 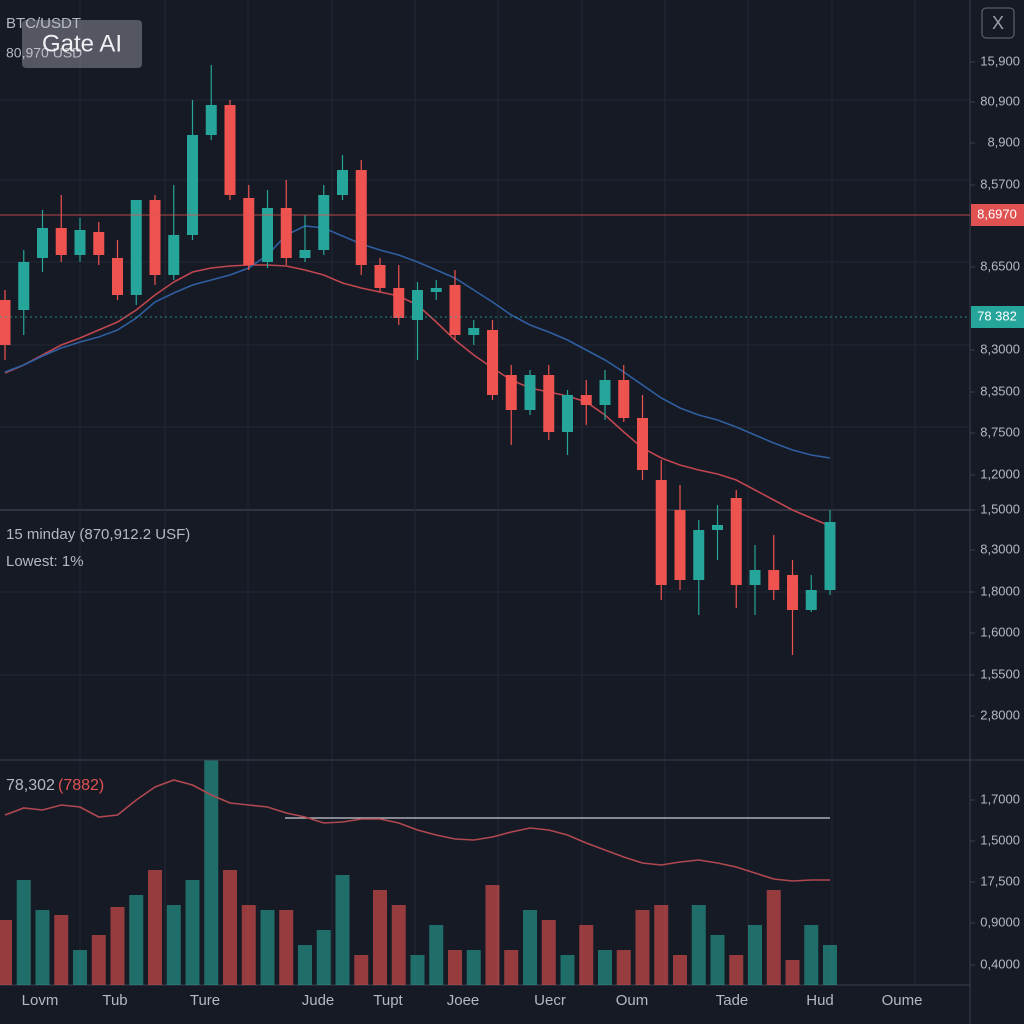 I want to click on x-tick-label: Tupt, so click(x=388, y=1000).